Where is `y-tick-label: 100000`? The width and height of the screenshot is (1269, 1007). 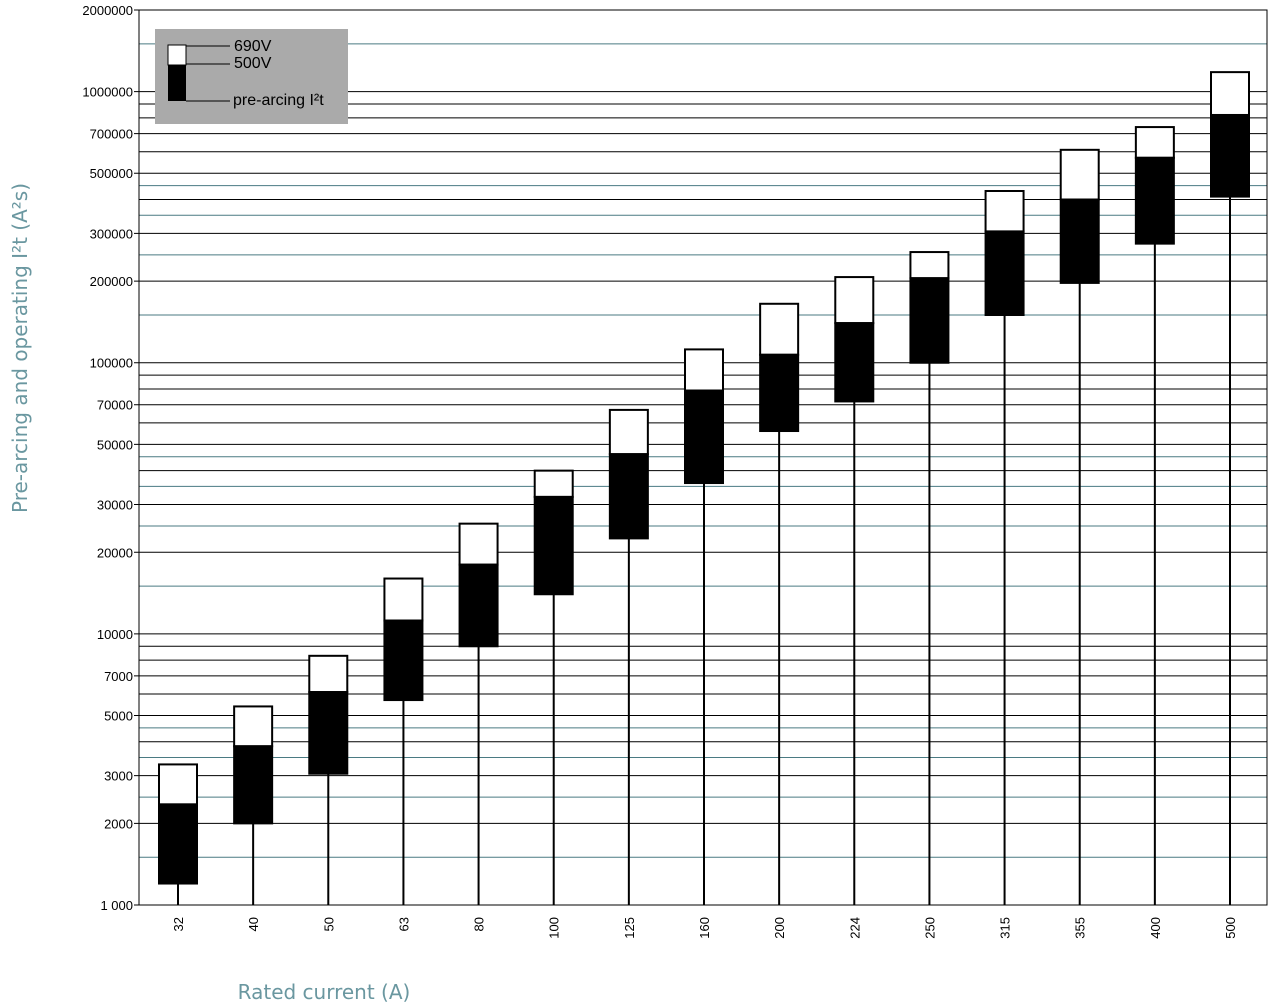 y-tick-label: 100000 is located at coordinates (111, 363).